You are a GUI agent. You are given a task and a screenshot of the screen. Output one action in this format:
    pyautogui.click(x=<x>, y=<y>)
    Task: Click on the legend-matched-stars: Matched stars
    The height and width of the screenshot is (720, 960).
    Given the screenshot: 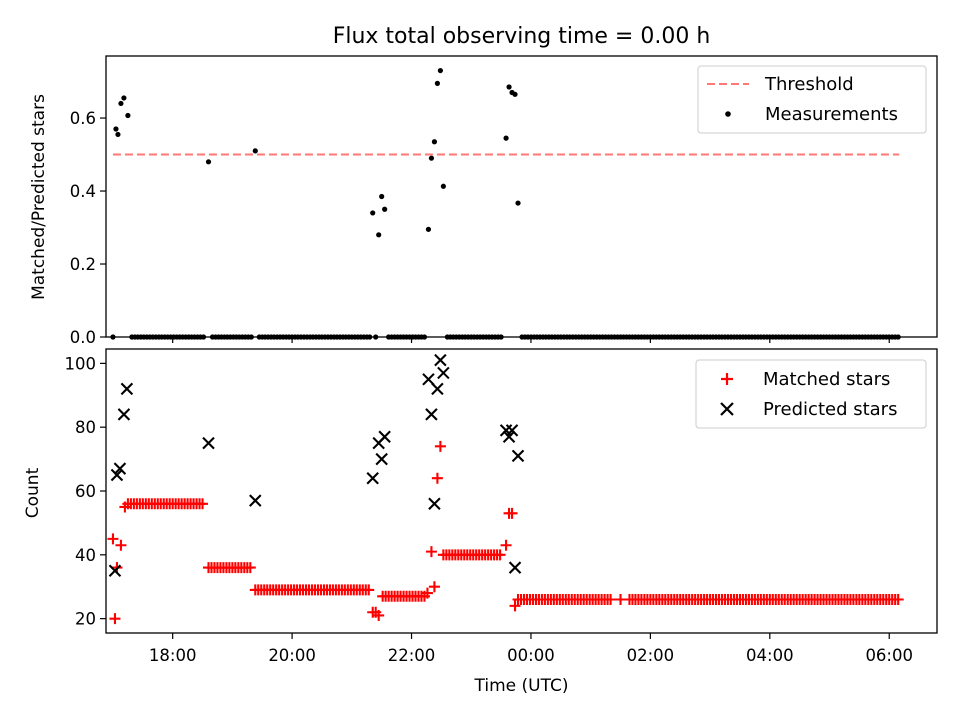 What is the action you would take?
    pyautogui.click(x=826, y=379)
    